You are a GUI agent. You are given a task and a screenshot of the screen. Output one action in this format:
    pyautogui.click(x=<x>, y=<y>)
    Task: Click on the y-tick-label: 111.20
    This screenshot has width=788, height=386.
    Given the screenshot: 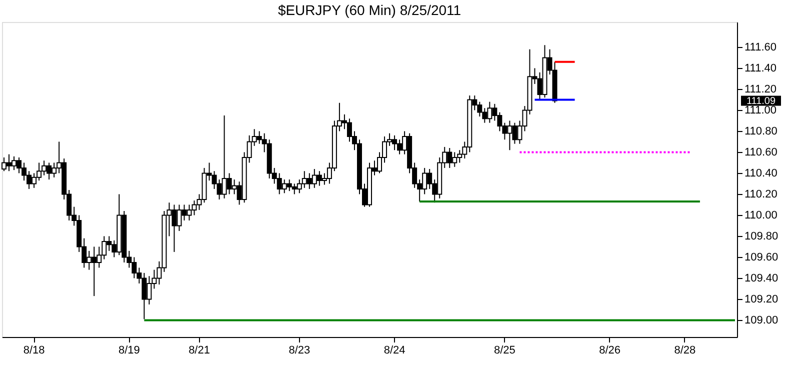 What is the action you would take?
    pyautogui.click(x=760, y=90)
    